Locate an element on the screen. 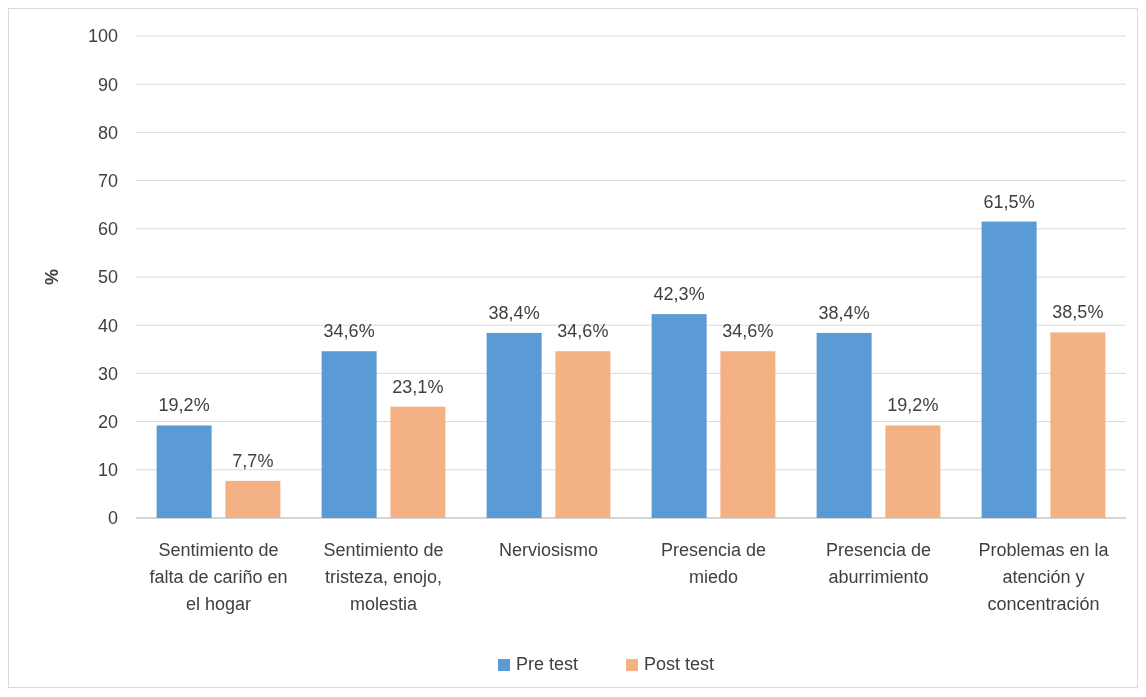 Image resolution: width=1146 pixels, height=697 pixels. x-tick-label: Sentimiento de tristeza, enojo, molestia is located at coordinates (383, 577).